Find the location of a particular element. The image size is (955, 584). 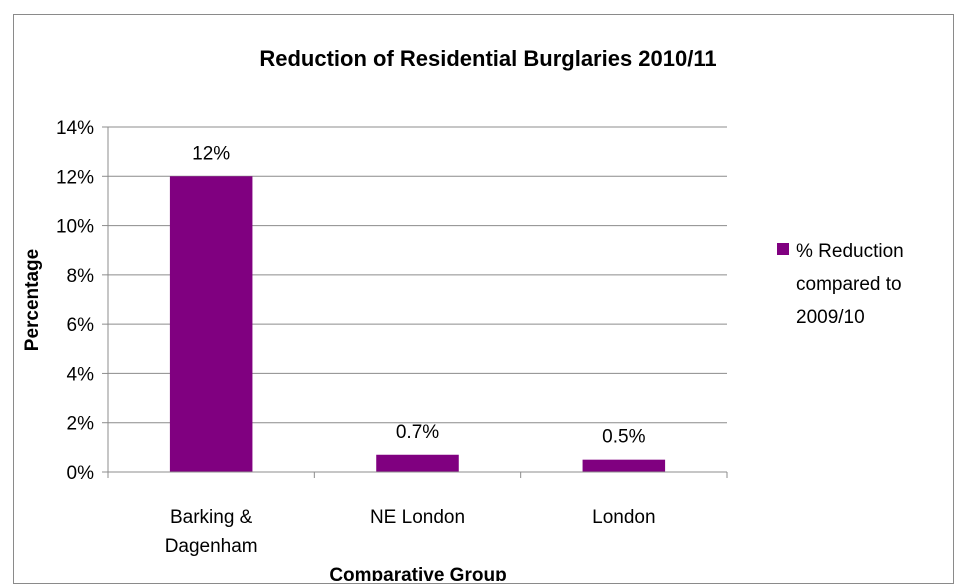

legend-line-2: compared to is located at coordinates (849, 284).